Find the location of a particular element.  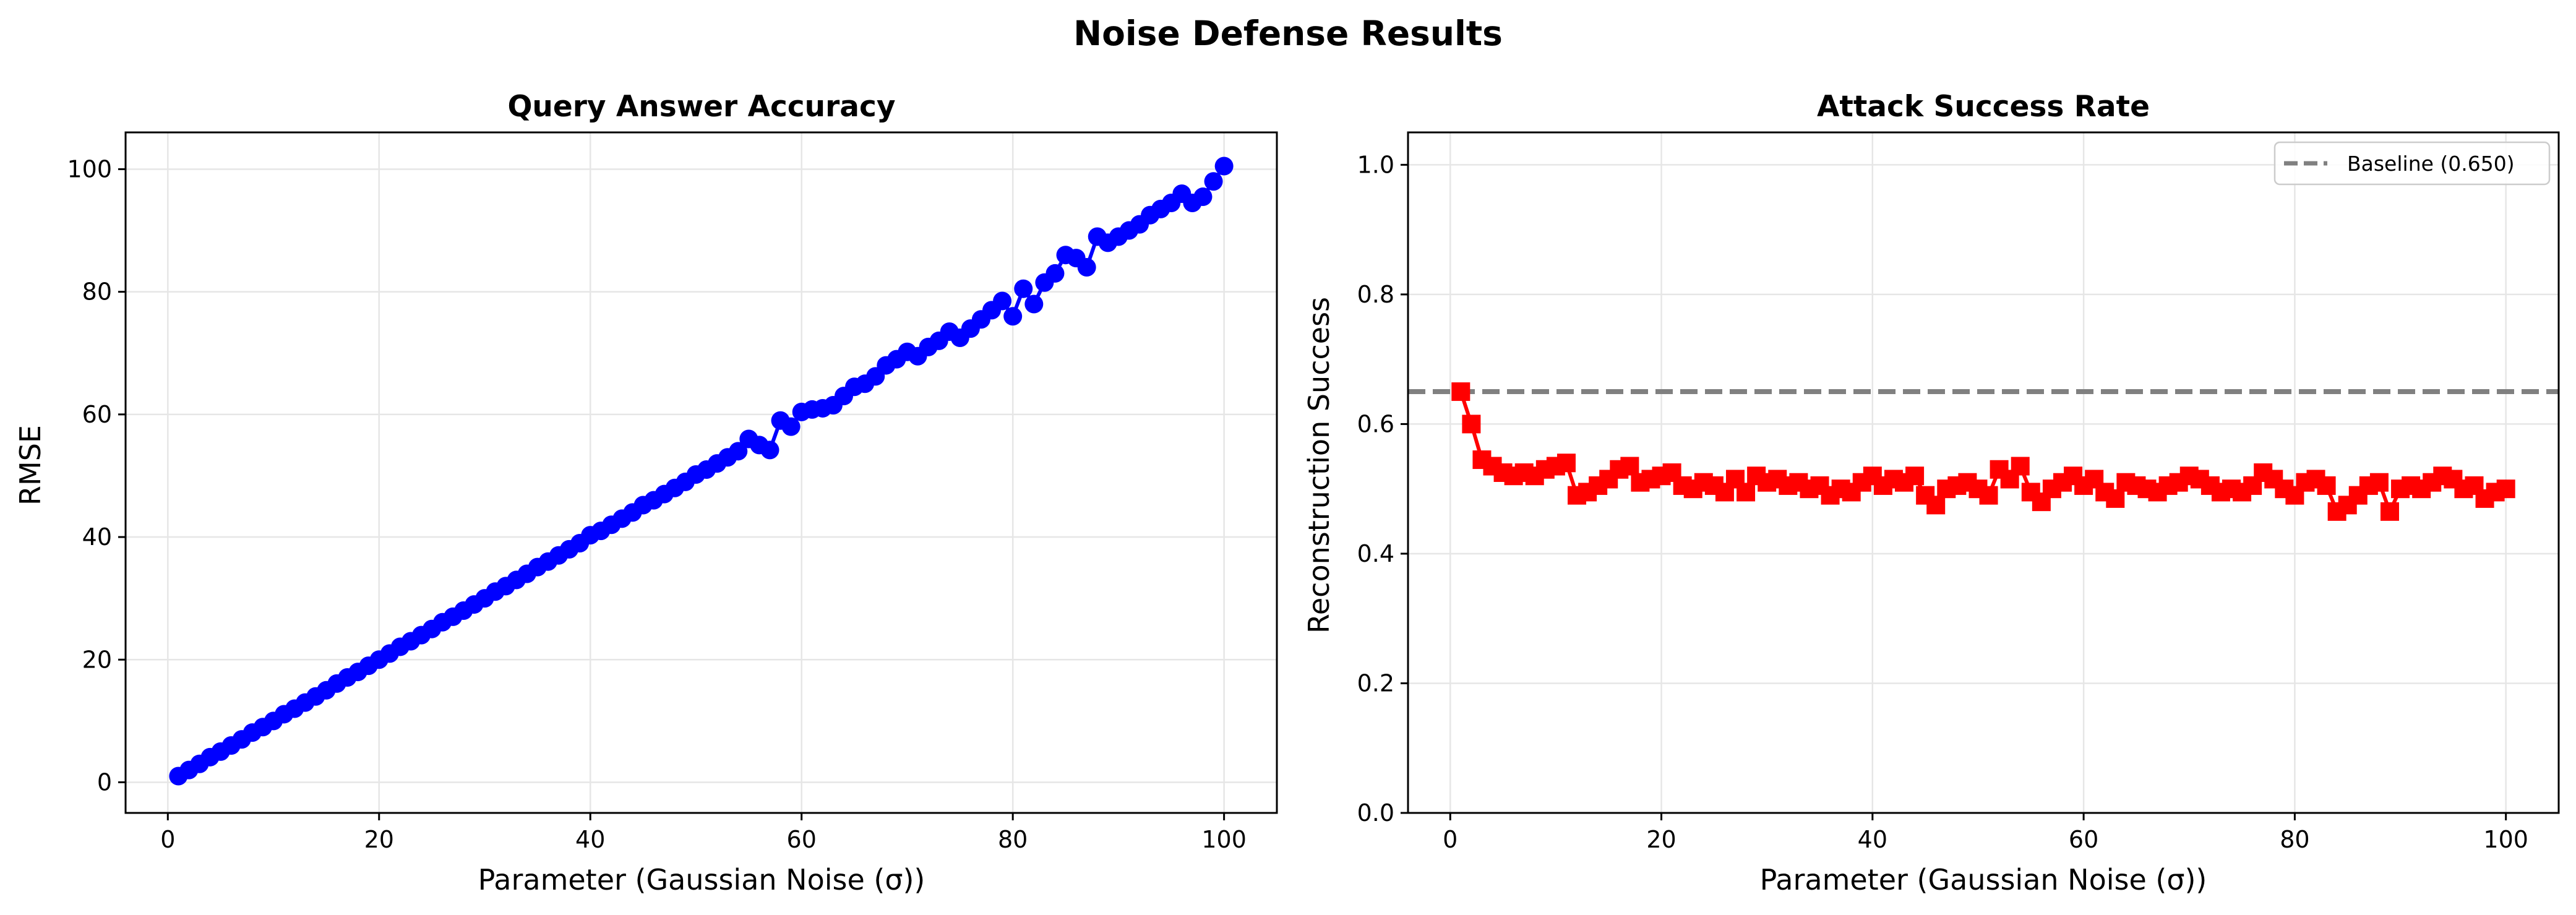

legend-baseline-label: Baseline (0.650) is located at coordinates (2431, 164).